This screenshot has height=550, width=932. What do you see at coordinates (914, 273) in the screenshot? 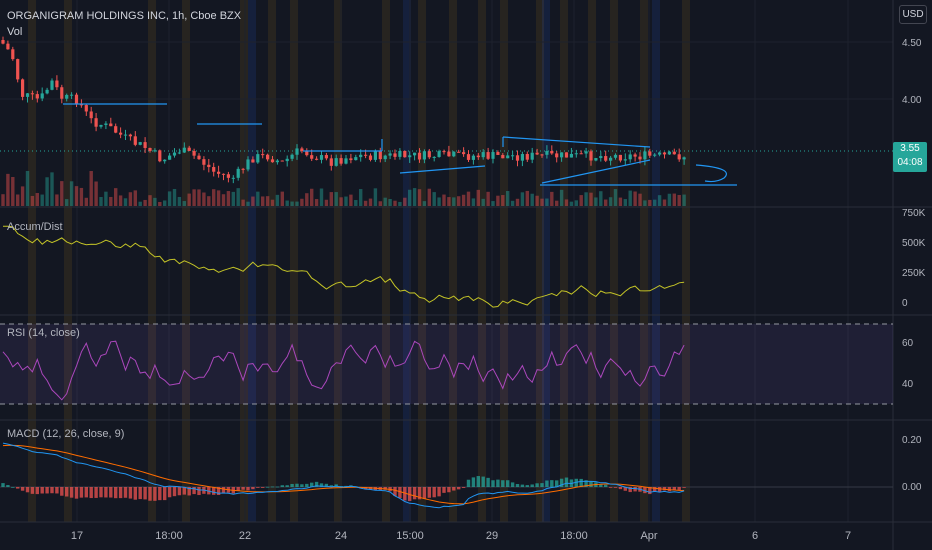
I see `ad-tick: 250K` at bounding box center [914, 273].